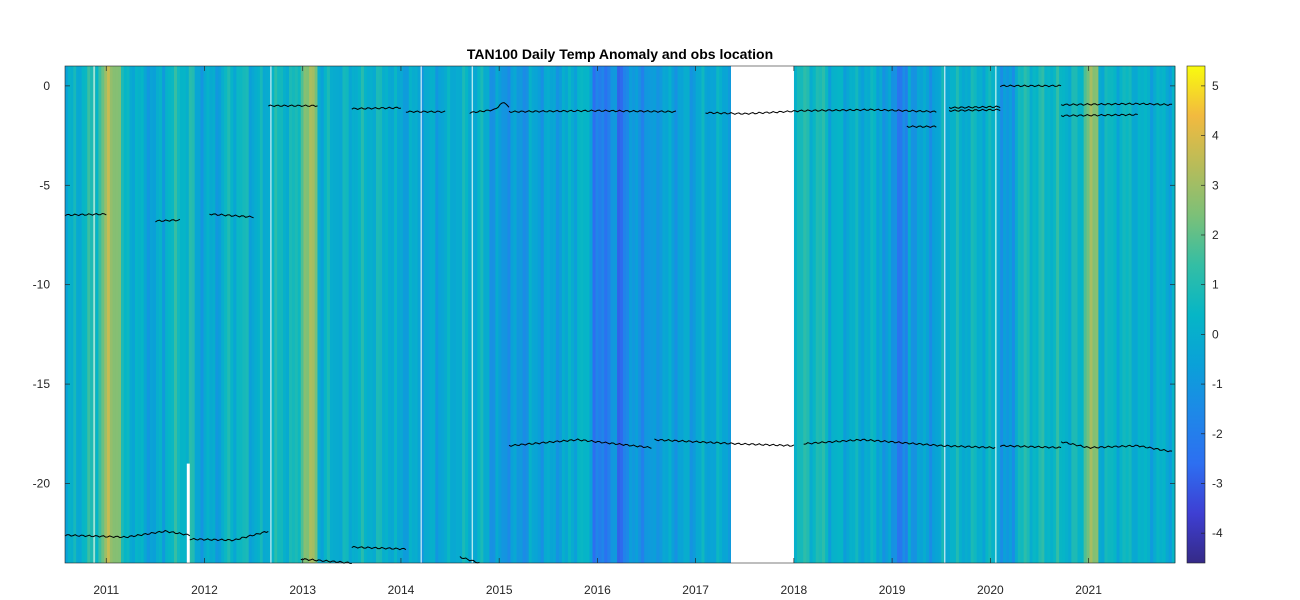 Image resolution: width=1300 pixels, height=600 pixels. Describe the element at coordinates (1215, 334) in the screenshot. I see `colorbar-tick-label: 0` at that location.